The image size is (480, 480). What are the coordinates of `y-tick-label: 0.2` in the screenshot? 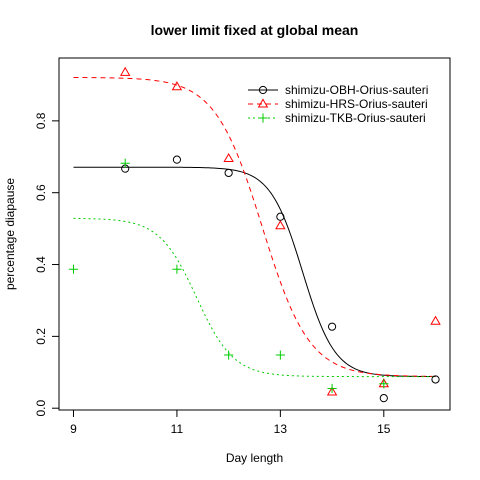 It's located at (41, 336).